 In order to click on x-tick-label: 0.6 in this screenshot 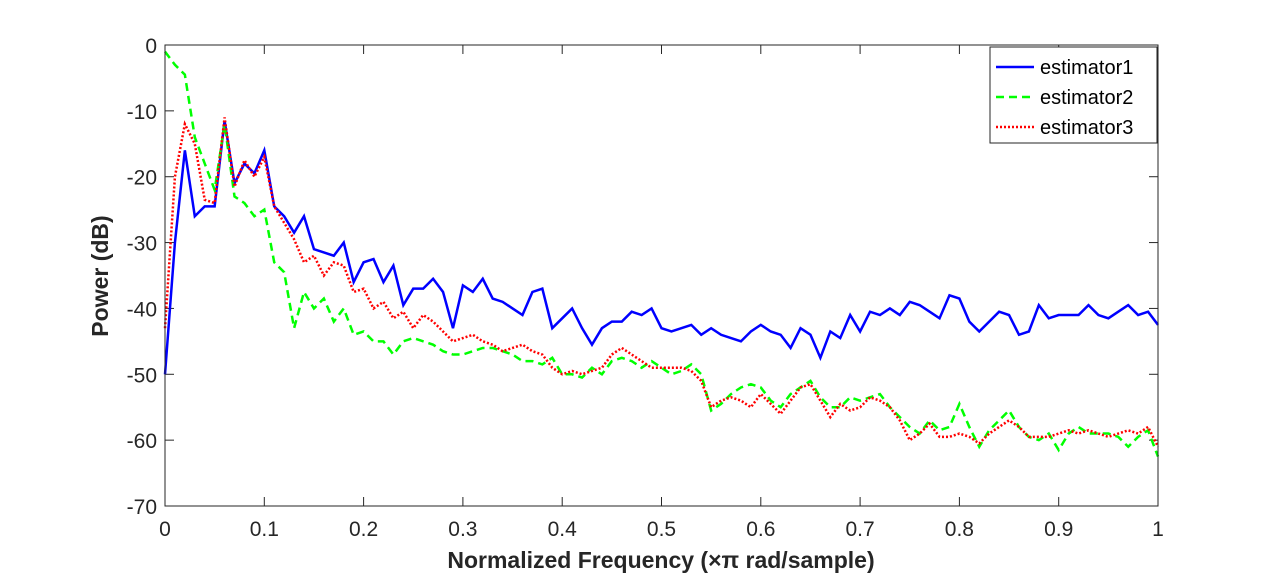, I will do `click(760, 529)`.